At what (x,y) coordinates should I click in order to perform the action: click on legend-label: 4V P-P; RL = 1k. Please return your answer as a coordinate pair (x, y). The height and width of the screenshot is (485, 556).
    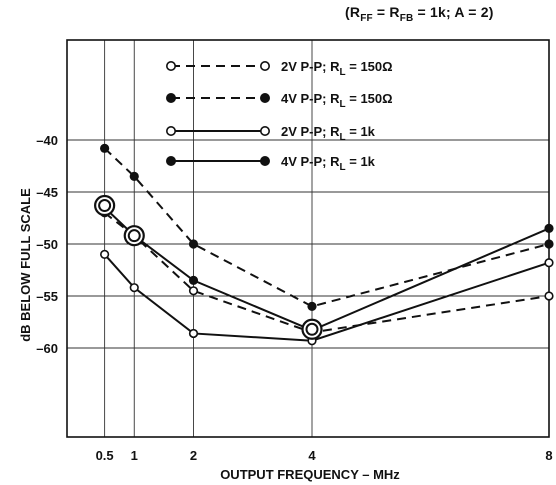
    Looking at the image, I should click on (328, 163).